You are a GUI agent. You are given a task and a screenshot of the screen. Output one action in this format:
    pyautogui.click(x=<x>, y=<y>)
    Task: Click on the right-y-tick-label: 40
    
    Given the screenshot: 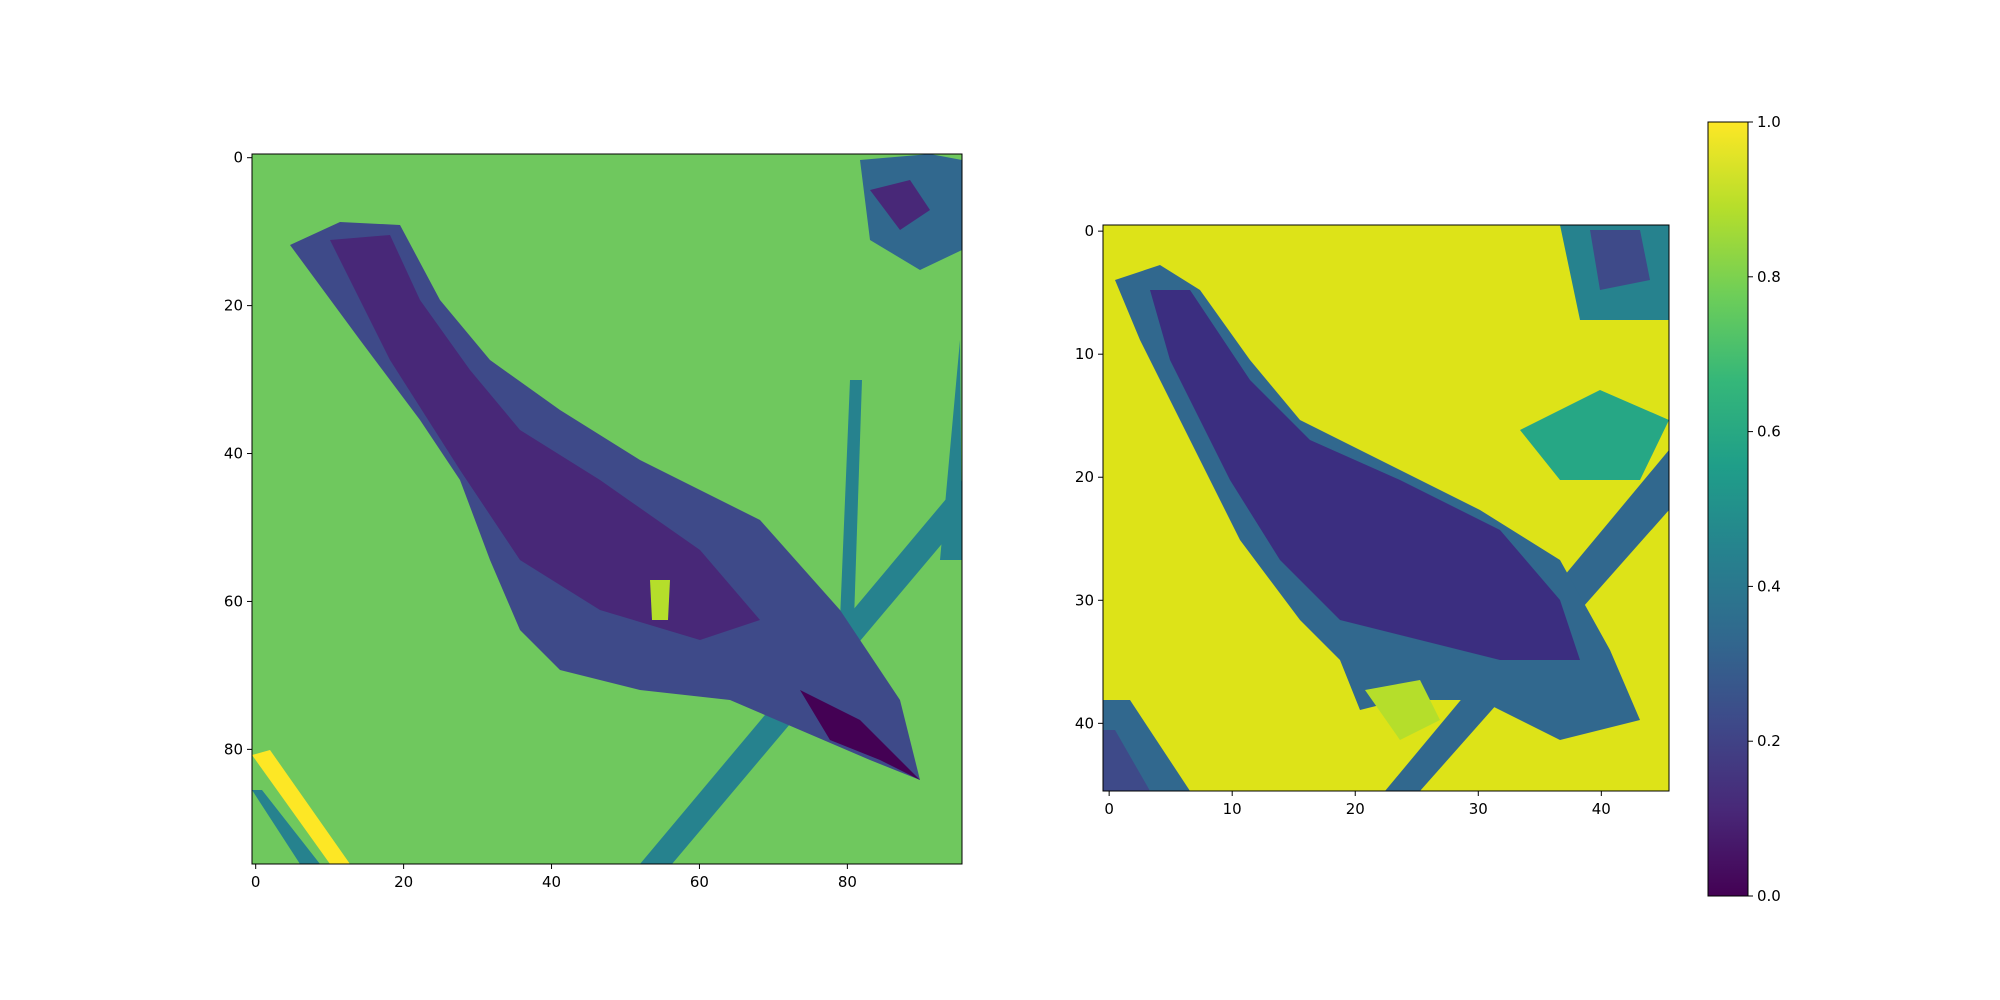 What is the action you would take?
    pyautogui.click(x=1084, y=723)
    